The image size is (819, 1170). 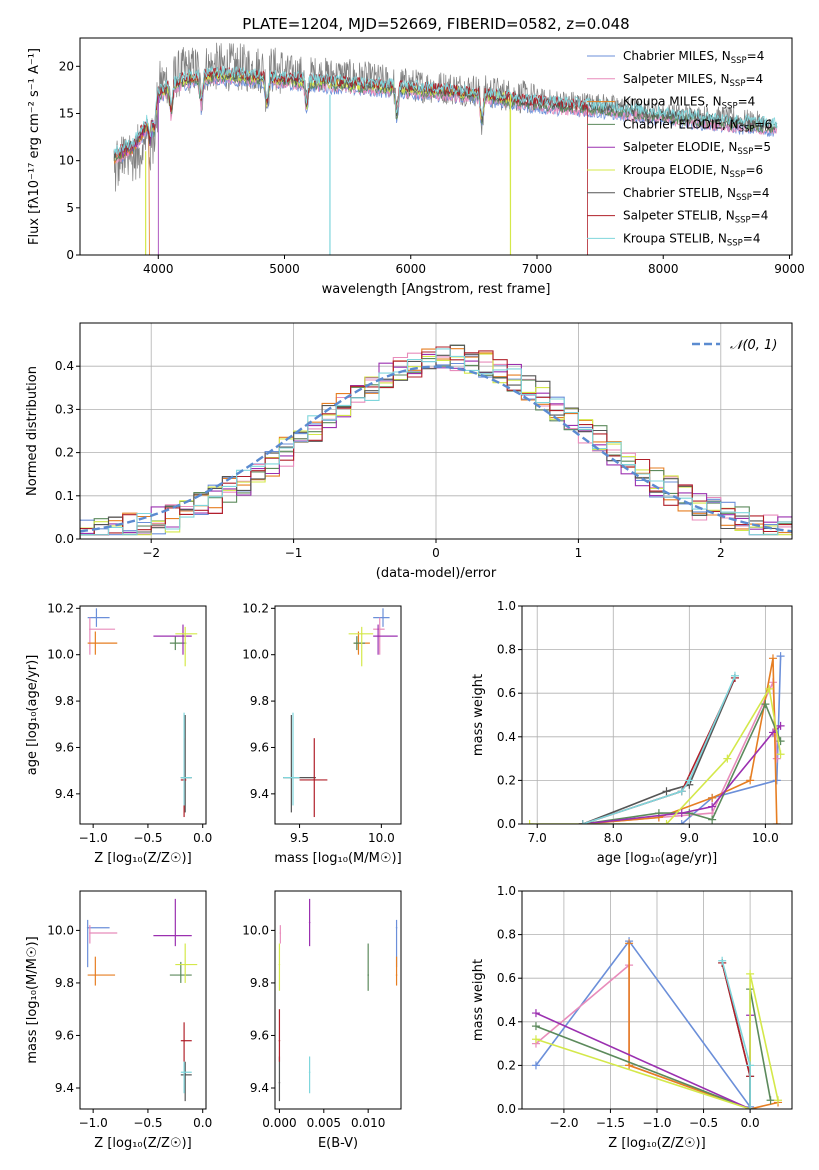 I want to click on mass-weight-line-kroupa-stelib, so click(x=659, y=749).